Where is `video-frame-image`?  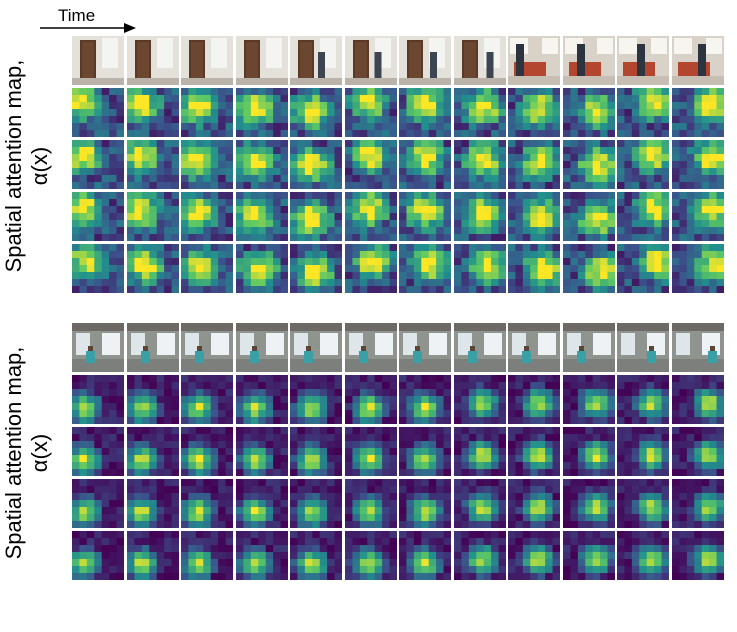
video-frame-image is located at coordinates (316, 60).